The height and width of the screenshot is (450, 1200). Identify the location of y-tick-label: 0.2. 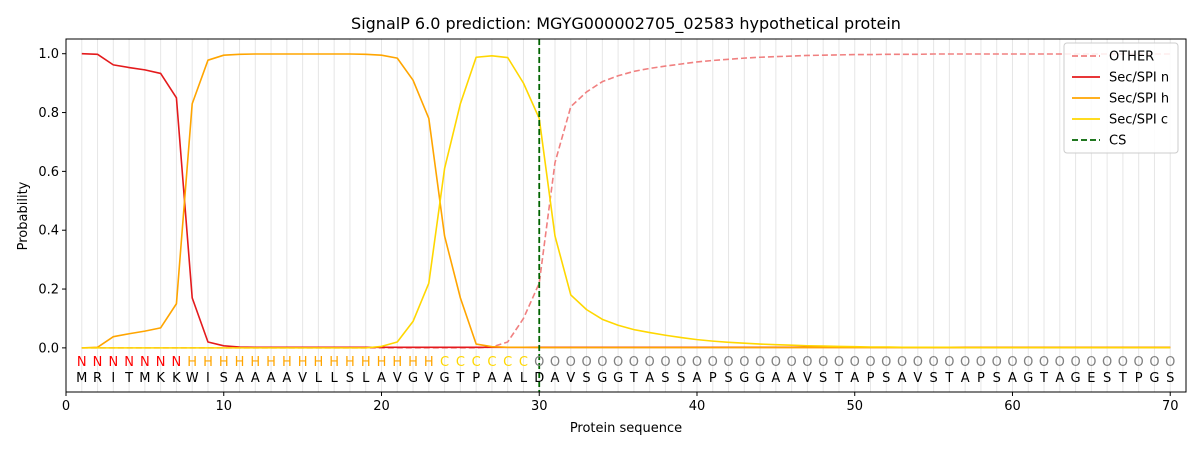
(48, 290).